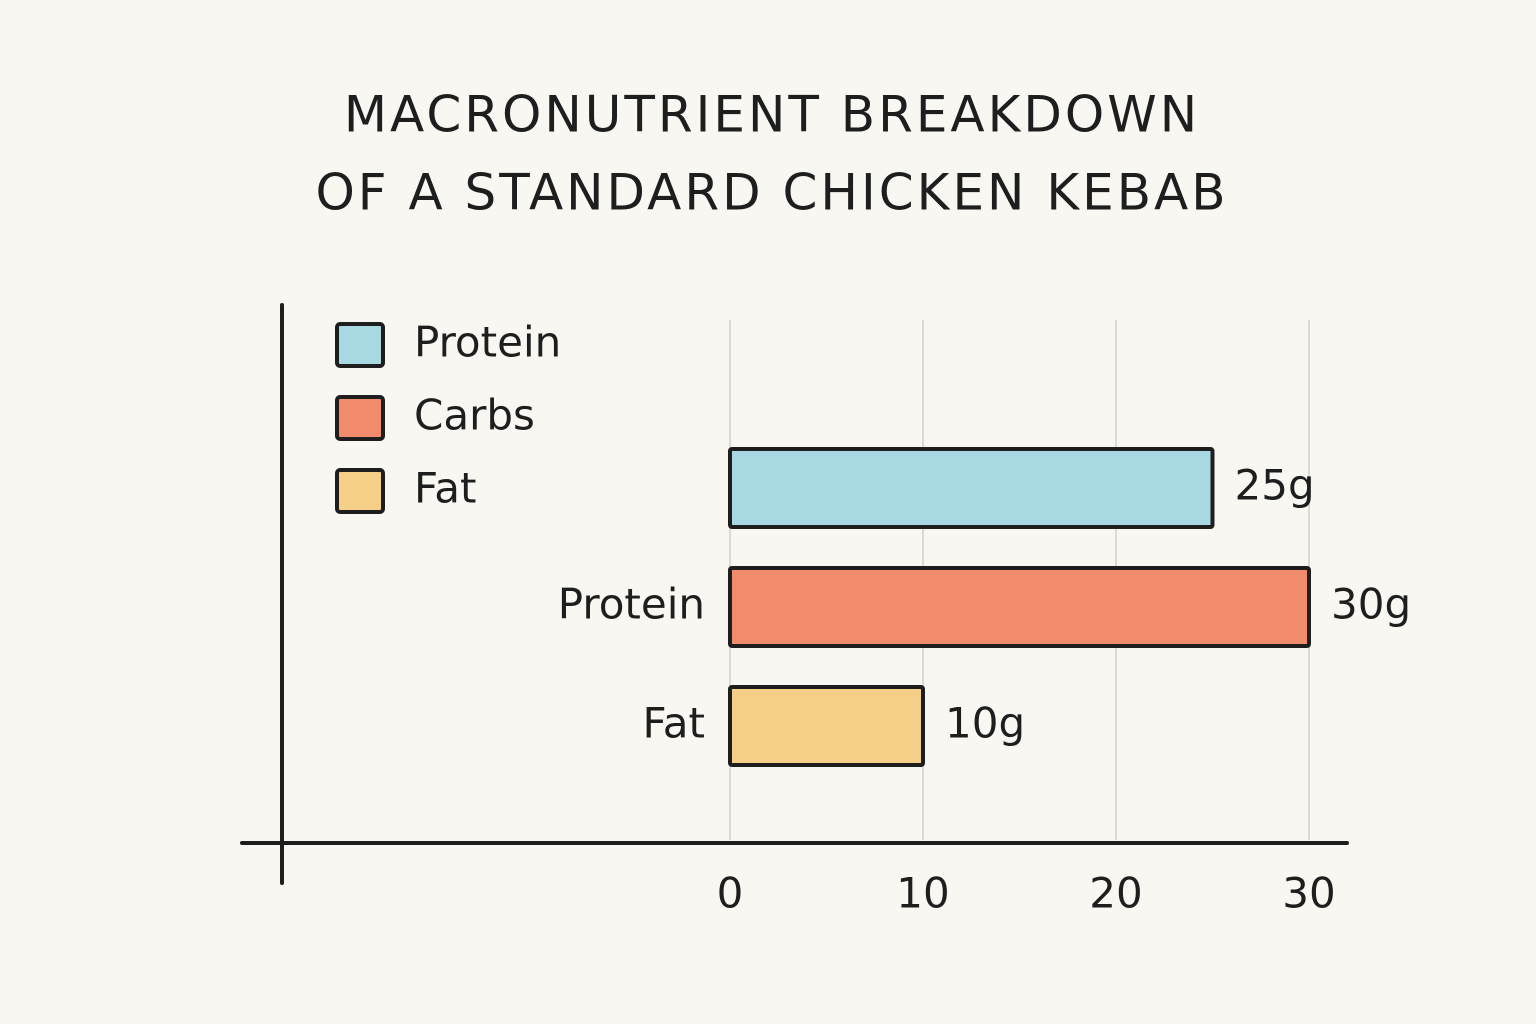 This screenshot has width=1536, height=1024. Describe the element at coordinates (1275, 485) in the screenshot. I see `value-label: 25g` at that location.